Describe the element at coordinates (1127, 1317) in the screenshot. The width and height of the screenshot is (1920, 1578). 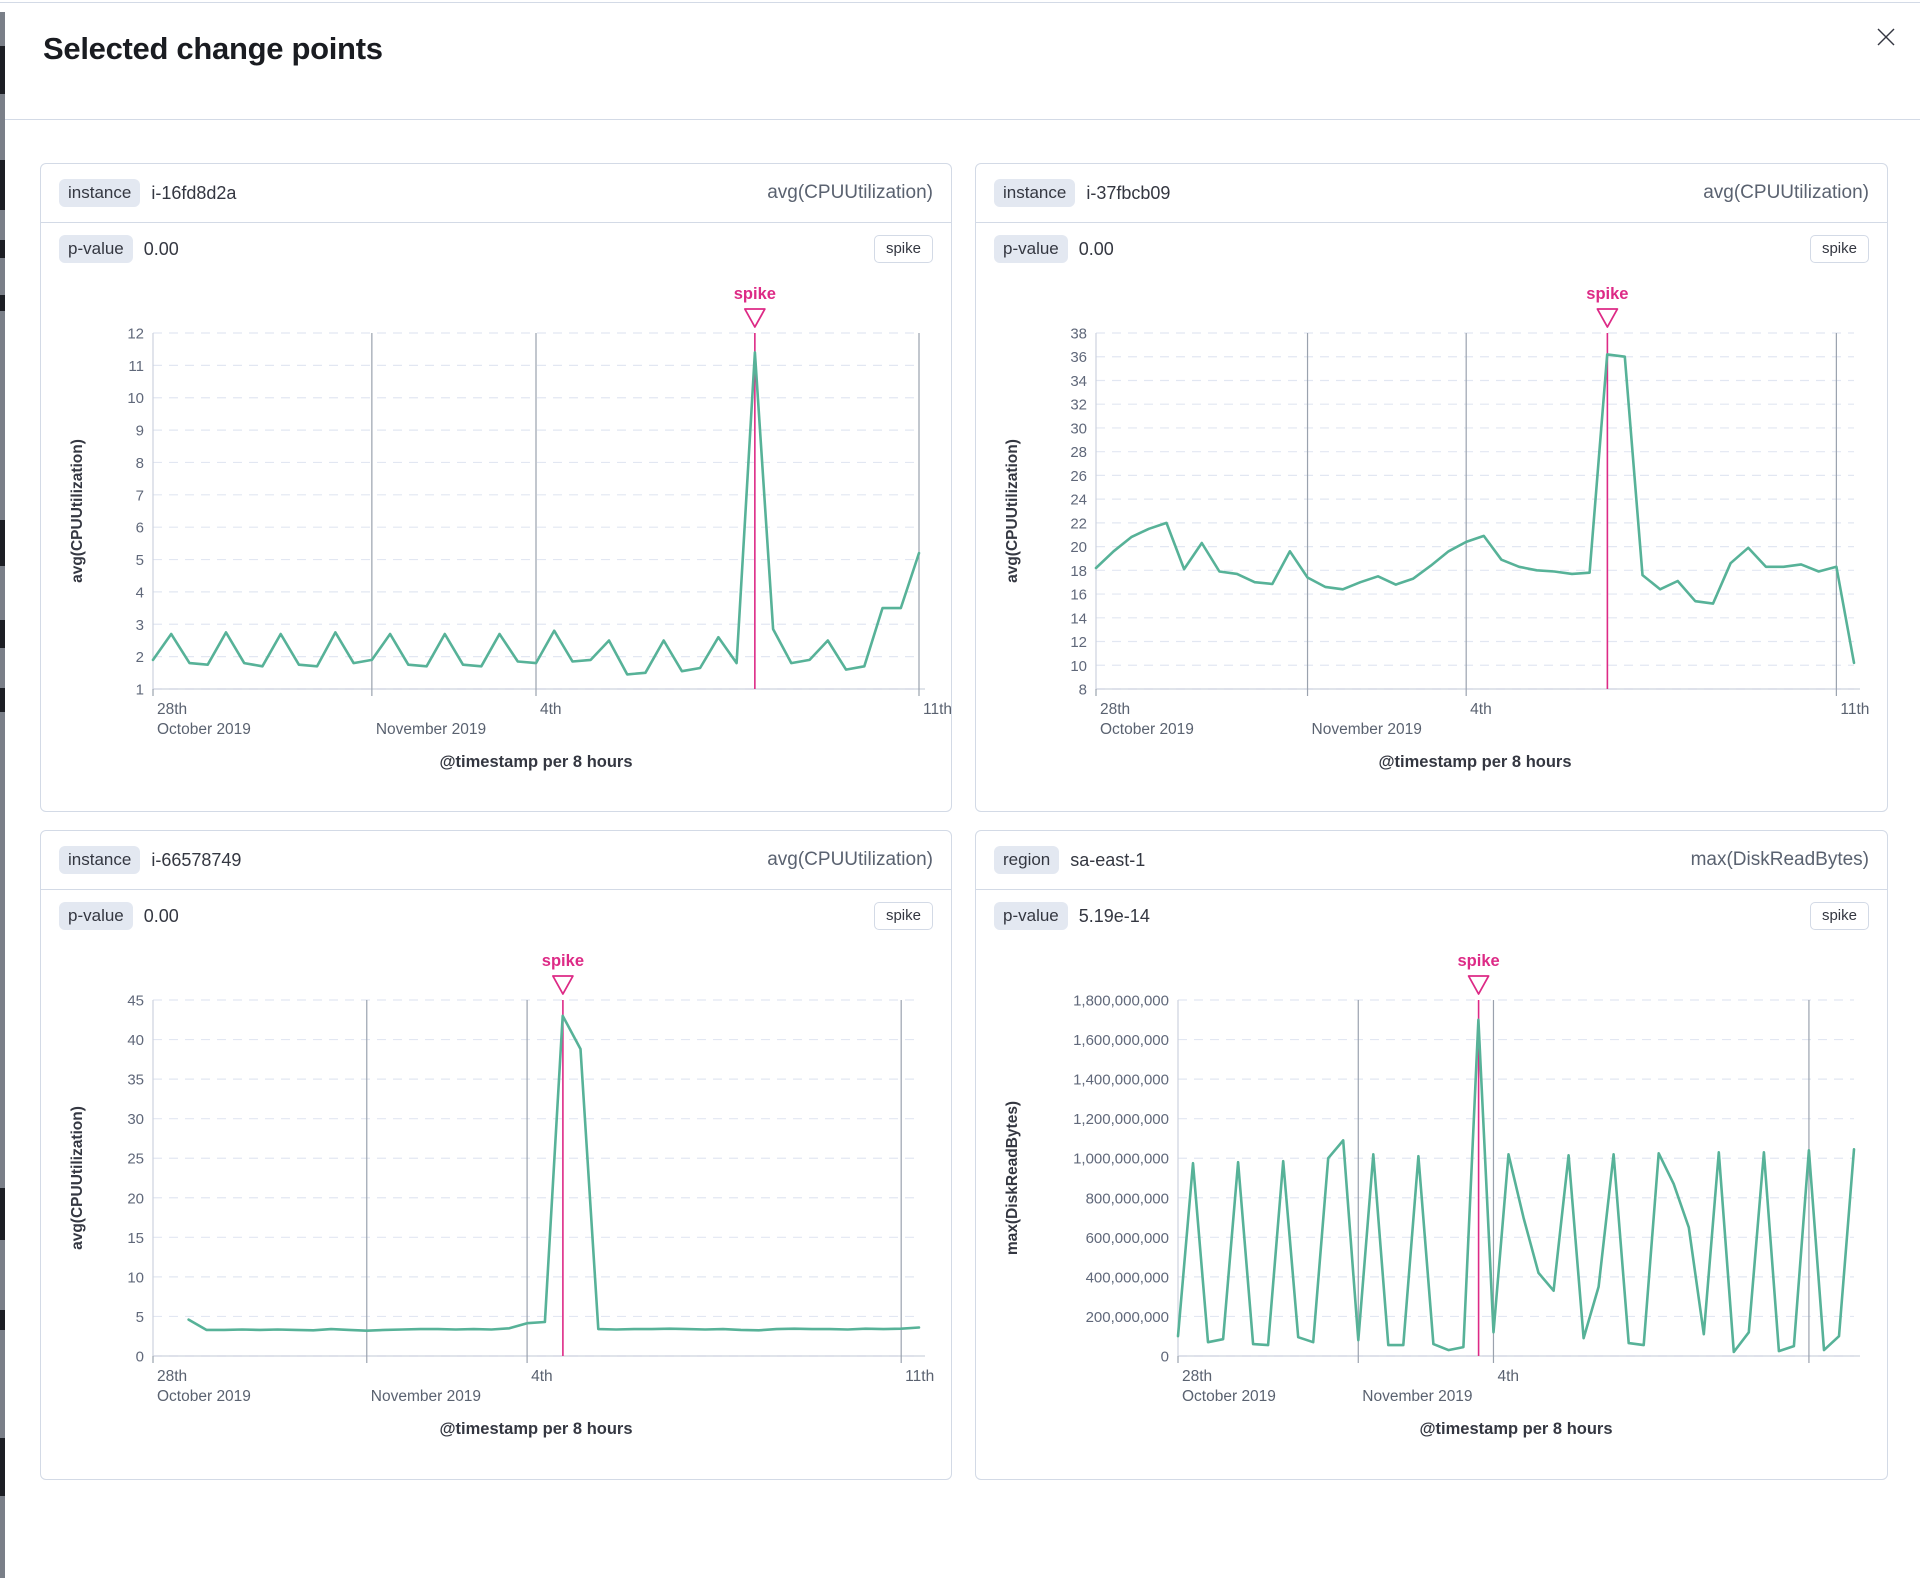
I see `y-tick-label: 200,000,000` at that location.